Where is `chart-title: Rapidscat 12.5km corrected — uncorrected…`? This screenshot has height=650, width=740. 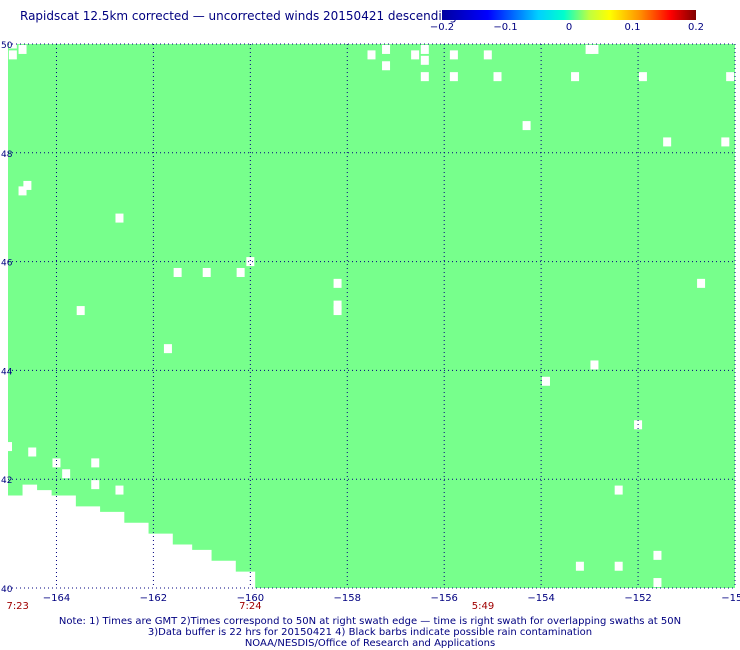
chart-title: Rapidscat 12.5km corrected — uncorrected… is located at coordinates (238, 16).